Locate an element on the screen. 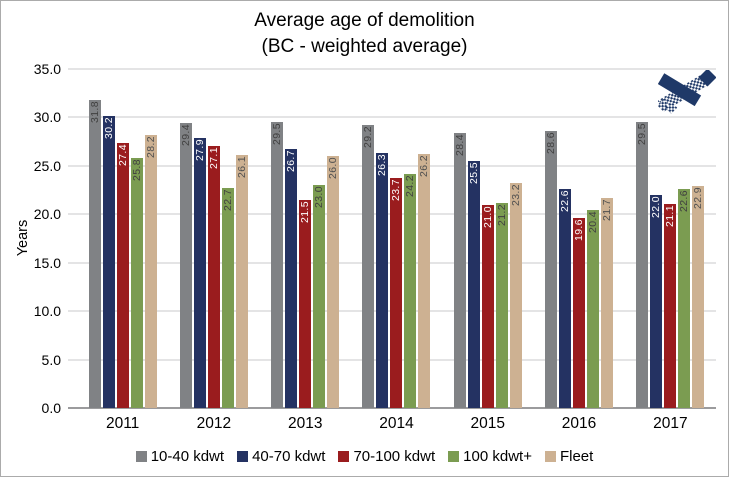 This screenshot has width=729, height=477. bar-group-2011: 31.8 30.2 27.4 25.8 28.2 is located at coordinates (122, 238).